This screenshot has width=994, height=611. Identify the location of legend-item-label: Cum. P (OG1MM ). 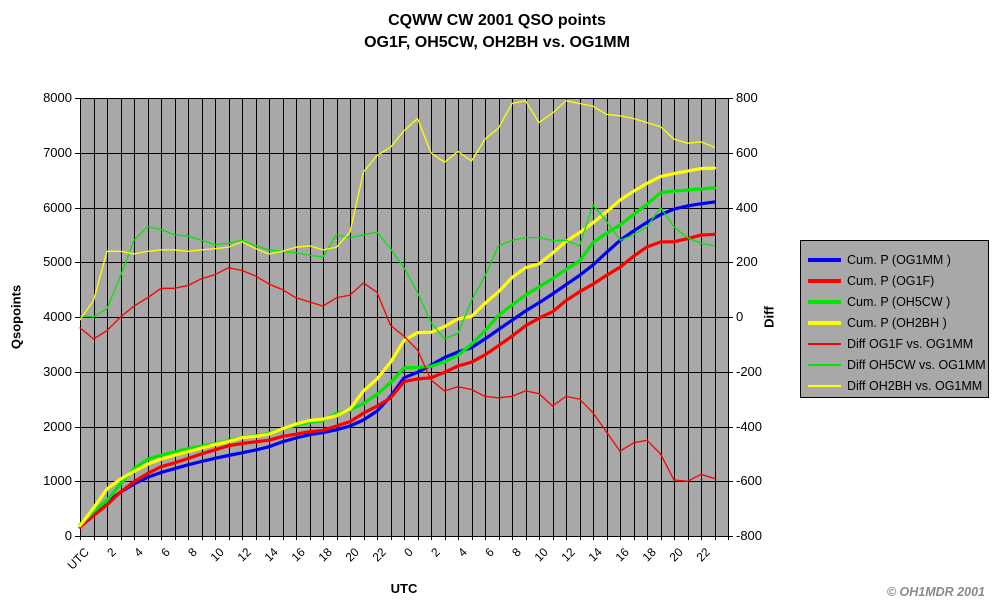
(899, 259).